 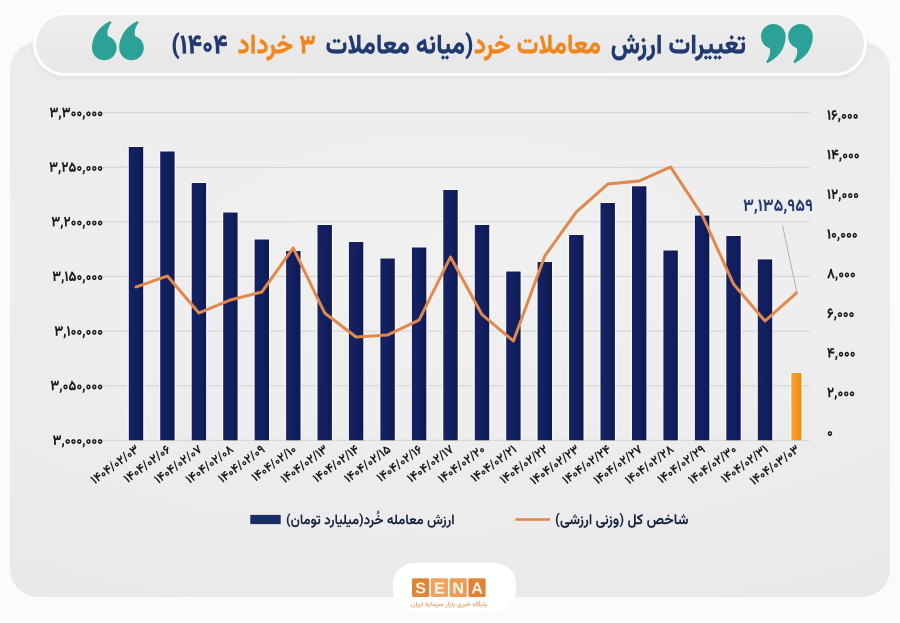 What do you see at coordinates (458, 589) in the screenshot?
I see `svg-text: N` at bounding box center [458, 589].